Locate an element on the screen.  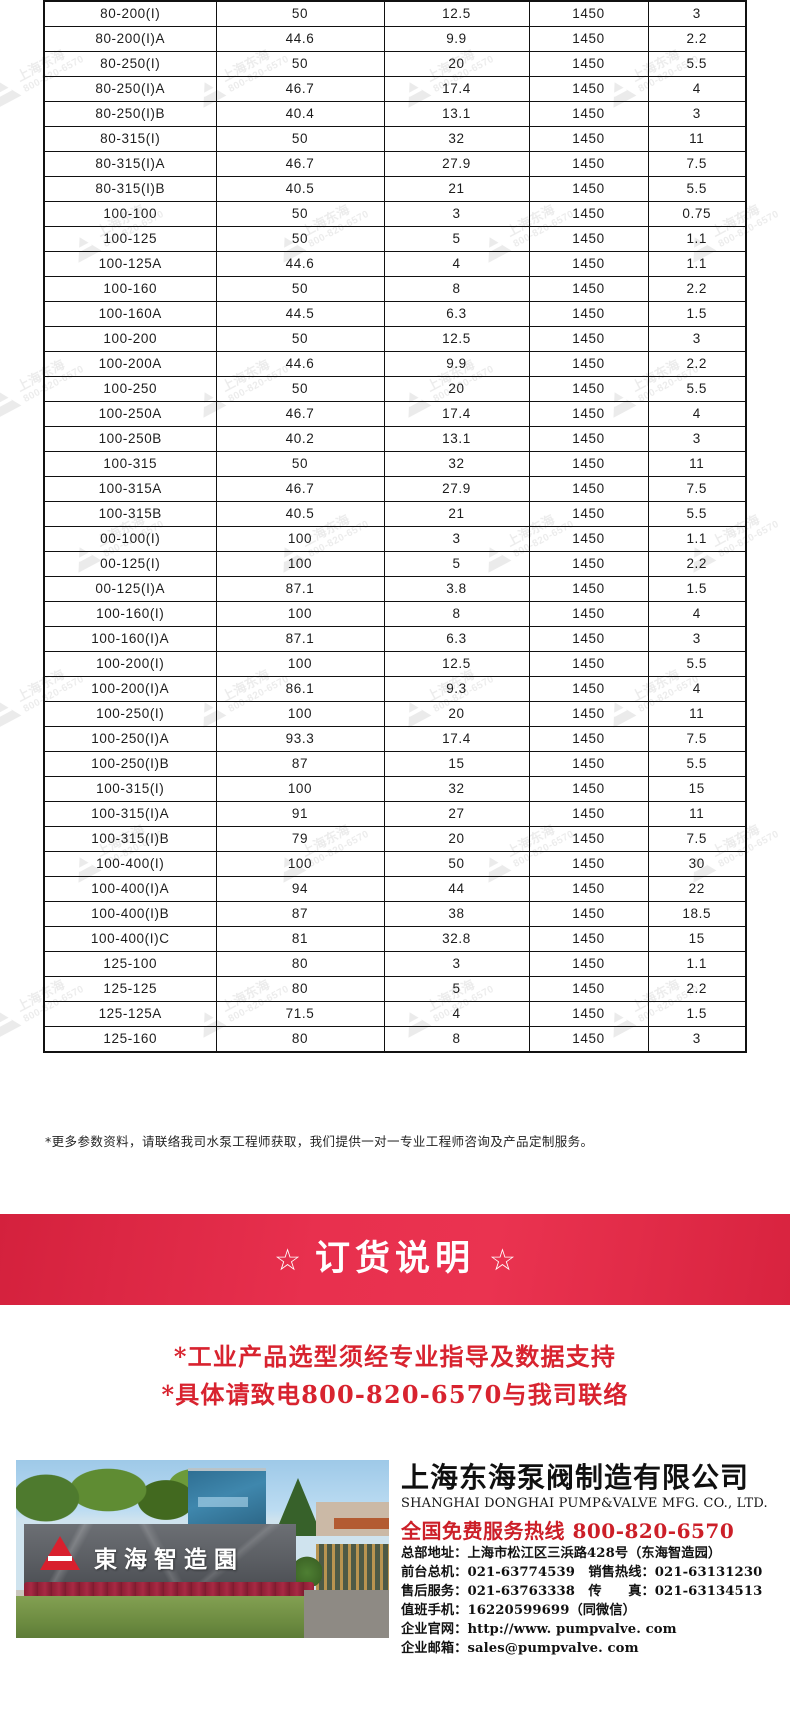
cell-model: 100-160(I) is located at coordinates (130, 614).